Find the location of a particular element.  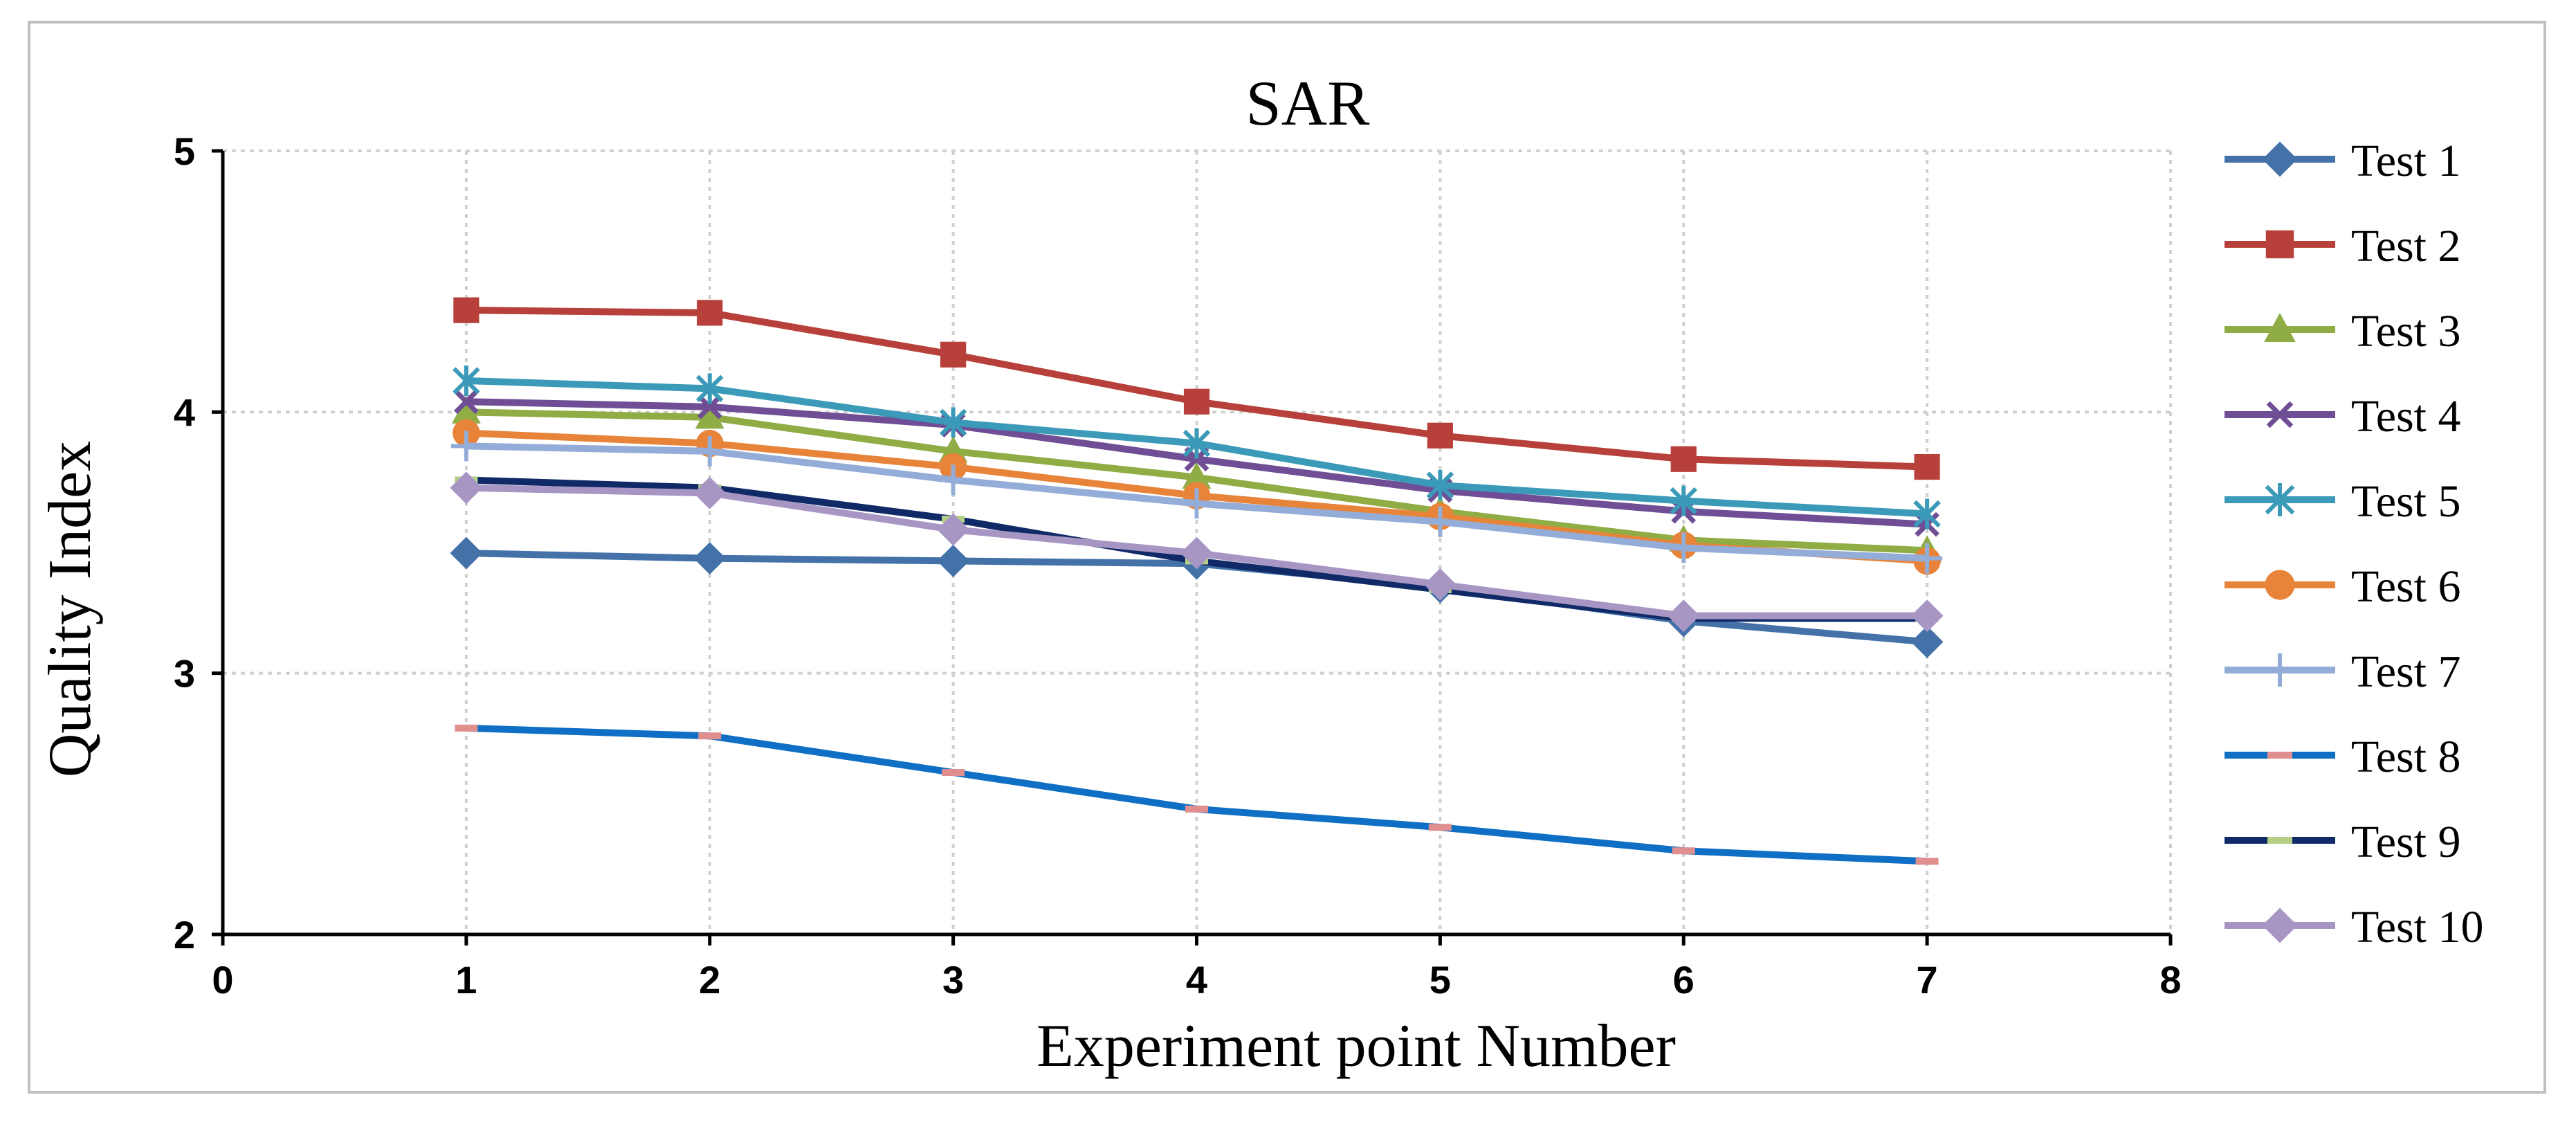

x-tick-label: 1 is located at coordinates (466, 980).